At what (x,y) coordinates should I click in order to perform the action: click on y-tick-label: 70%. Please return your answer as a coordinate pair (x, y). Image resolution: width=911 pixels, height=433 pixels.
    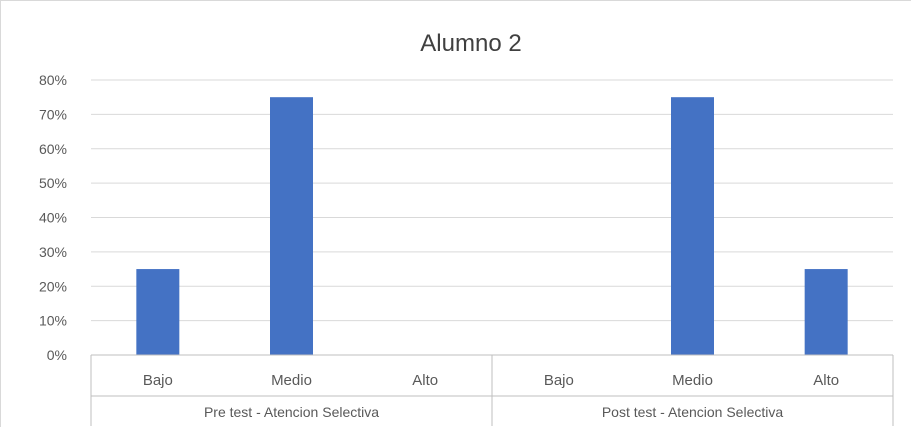
    Looking at the image, I should click on (53, 114).